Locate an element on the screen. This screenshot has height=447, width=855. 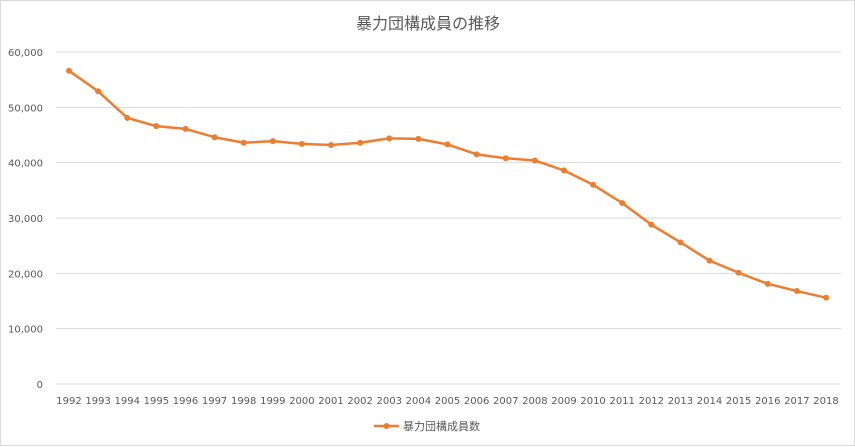
x-tick-label: 2009 is located at coordinates (563, 401).